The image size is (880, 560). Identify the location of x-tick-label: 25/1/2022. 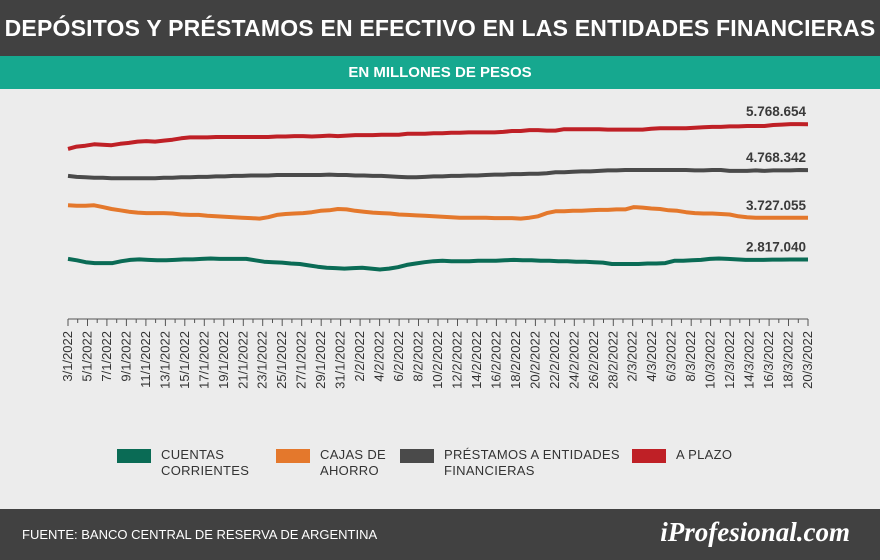
(281, 360).